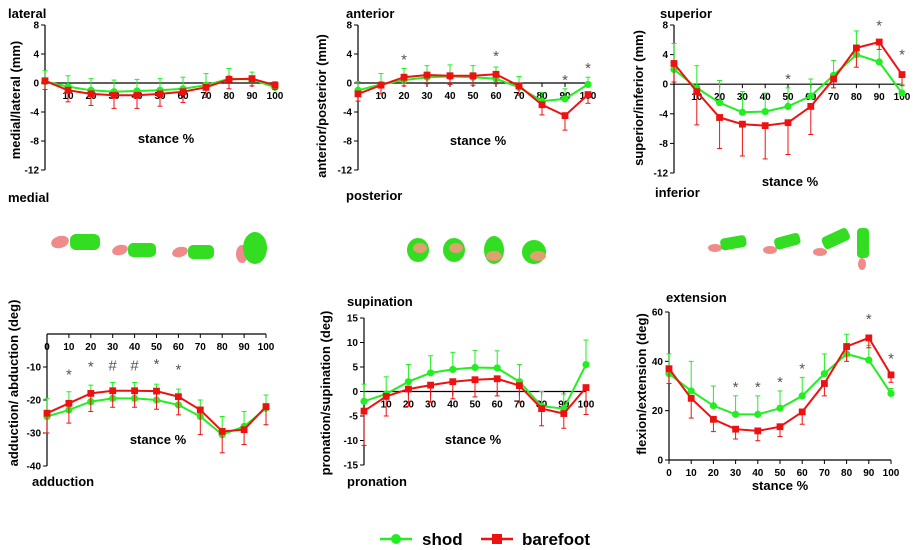 The height and width of the screenshot is (550, 913). What do you see at coordinates (788, 249) in the screenshot?
I see `bone-illustration-si` at bounding box center [788, 249].